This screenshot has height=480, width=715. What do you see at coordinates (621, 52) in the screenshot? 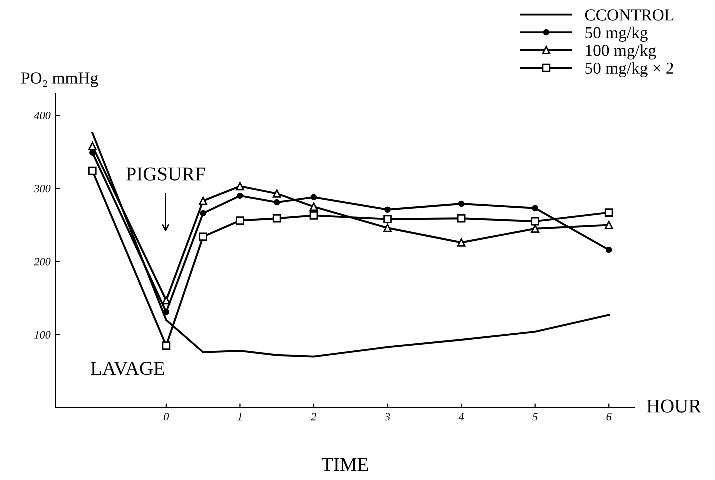
I see `legend-label: 100 mg/kg` at bounding box center [621, 52].